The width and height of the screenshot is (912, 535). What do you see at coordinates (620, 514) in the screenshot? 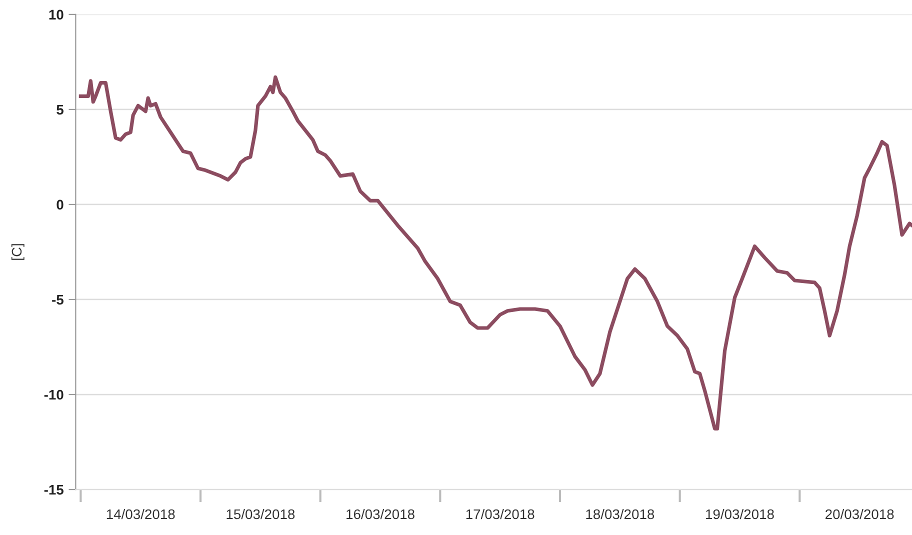
I see `x-tick-label: 18/03/2018` at bounding box center [620, 514].